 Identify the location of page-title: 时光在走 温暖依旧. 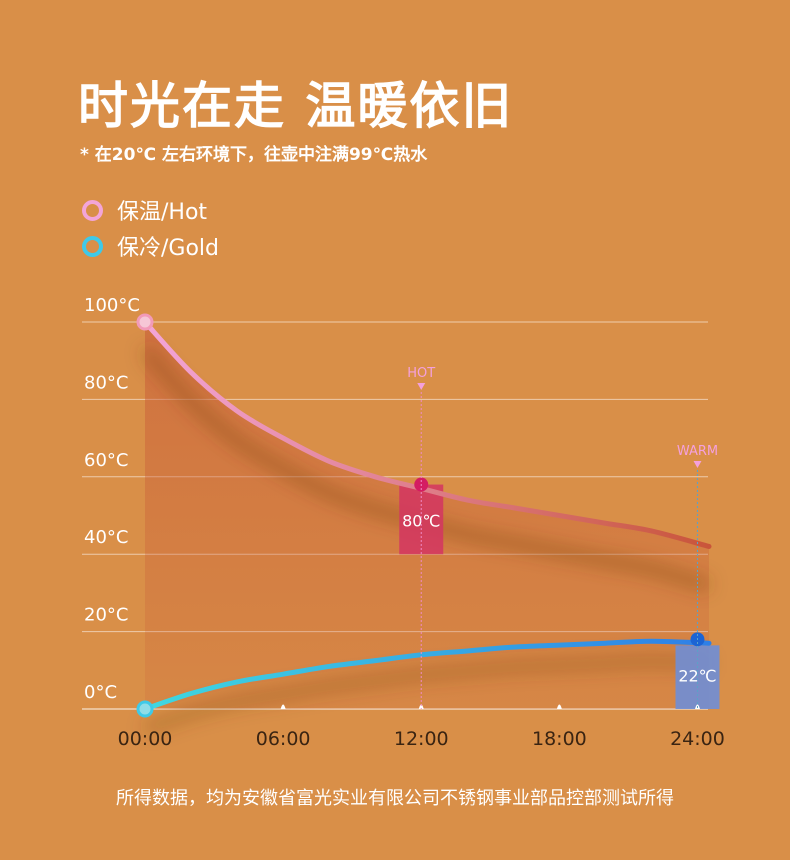
(296, 106).